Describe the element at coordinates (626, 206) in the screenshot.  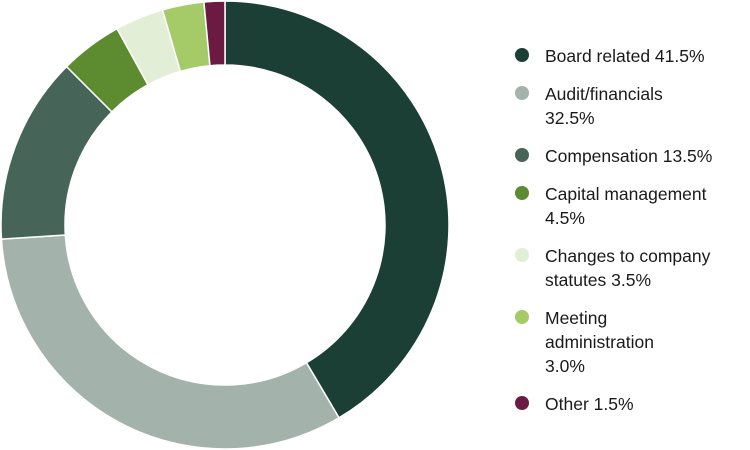
I see `legend-label: Capital management 4.5%` at that location.